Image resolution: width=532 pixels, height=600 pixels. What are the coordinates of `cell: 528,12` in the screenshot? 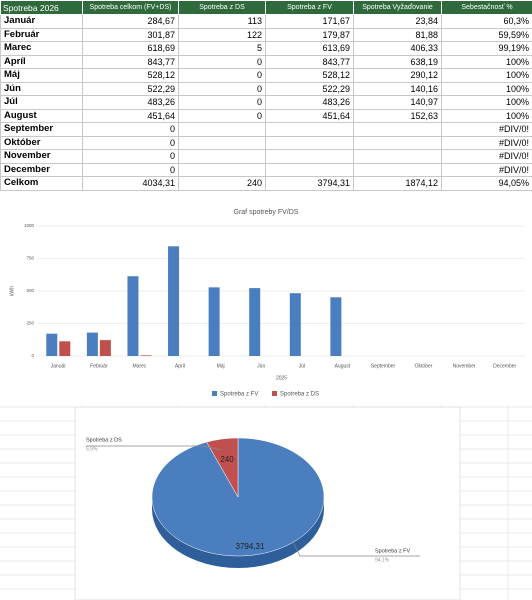 It's located at (130, 75).